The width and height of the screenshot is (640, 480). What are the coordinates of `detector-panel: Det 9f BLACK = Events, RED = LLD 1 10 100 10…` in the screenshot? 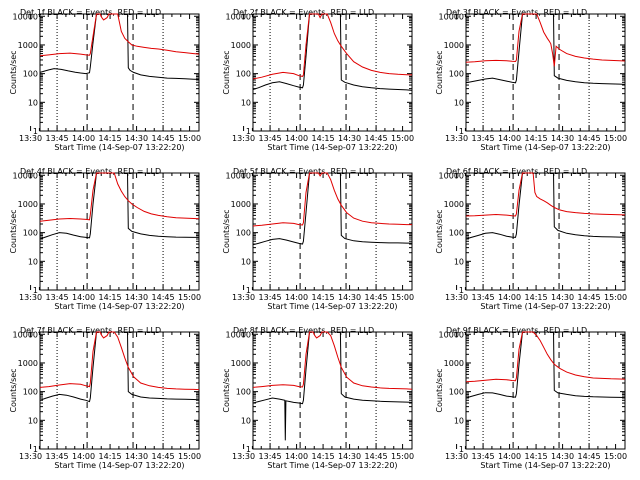 It's located at (531, 398).